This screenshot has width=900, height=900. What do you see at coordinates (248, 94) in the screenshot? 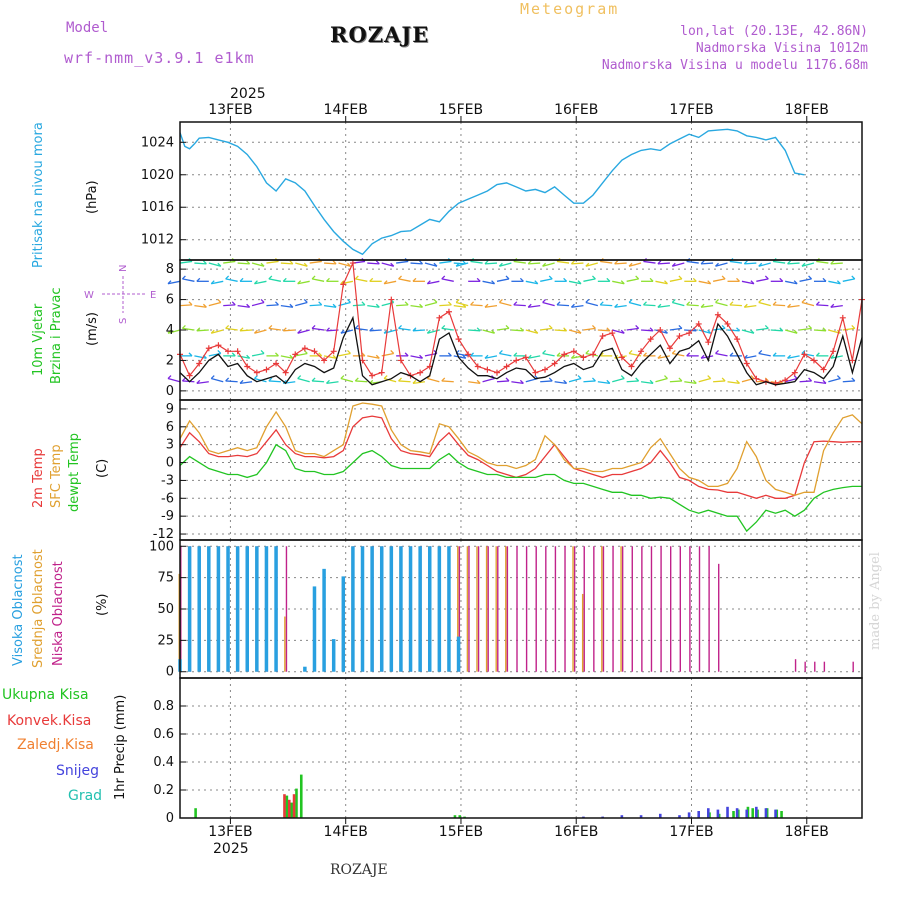
I see `top-year-label: 2025` at bounding box center [248, 94].